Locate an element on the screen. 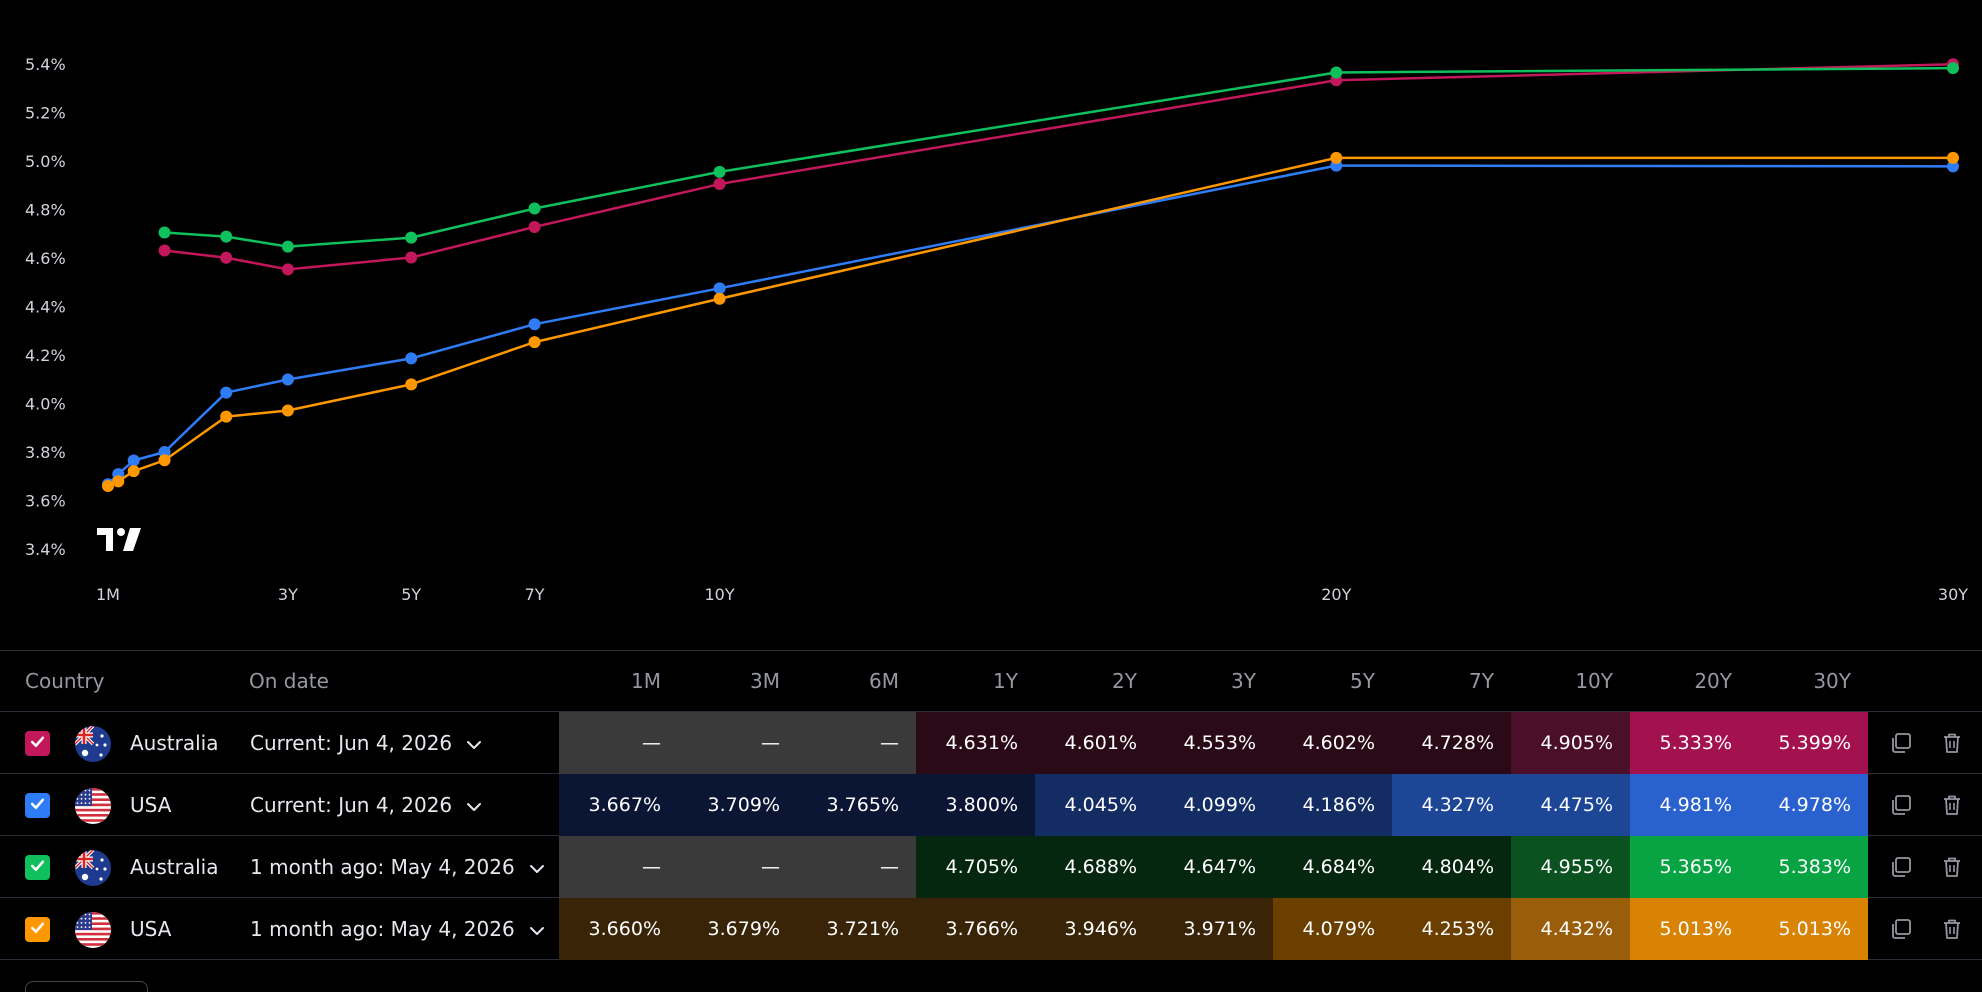 The width and height of the screenshot is (1982, 992). yield-cell: 3.800% is located at coordinates (975, 805).